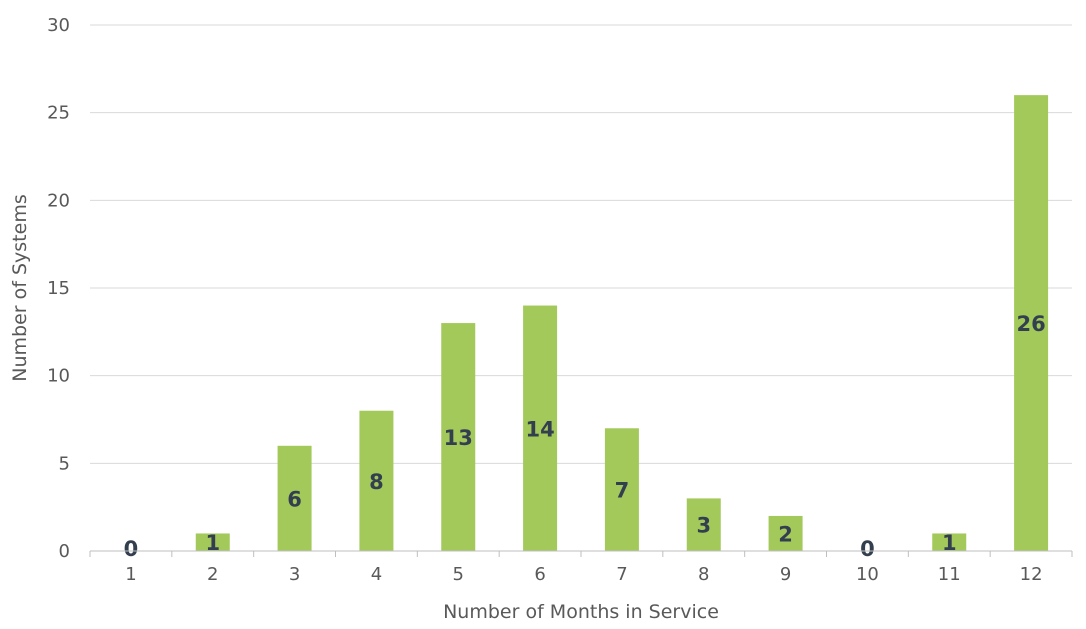 The height and width of the screenshot is (629, 1086). Describe the element at coordinates (1031, 574) in the screenshot. I see `x-tick-label: 12` at that location.